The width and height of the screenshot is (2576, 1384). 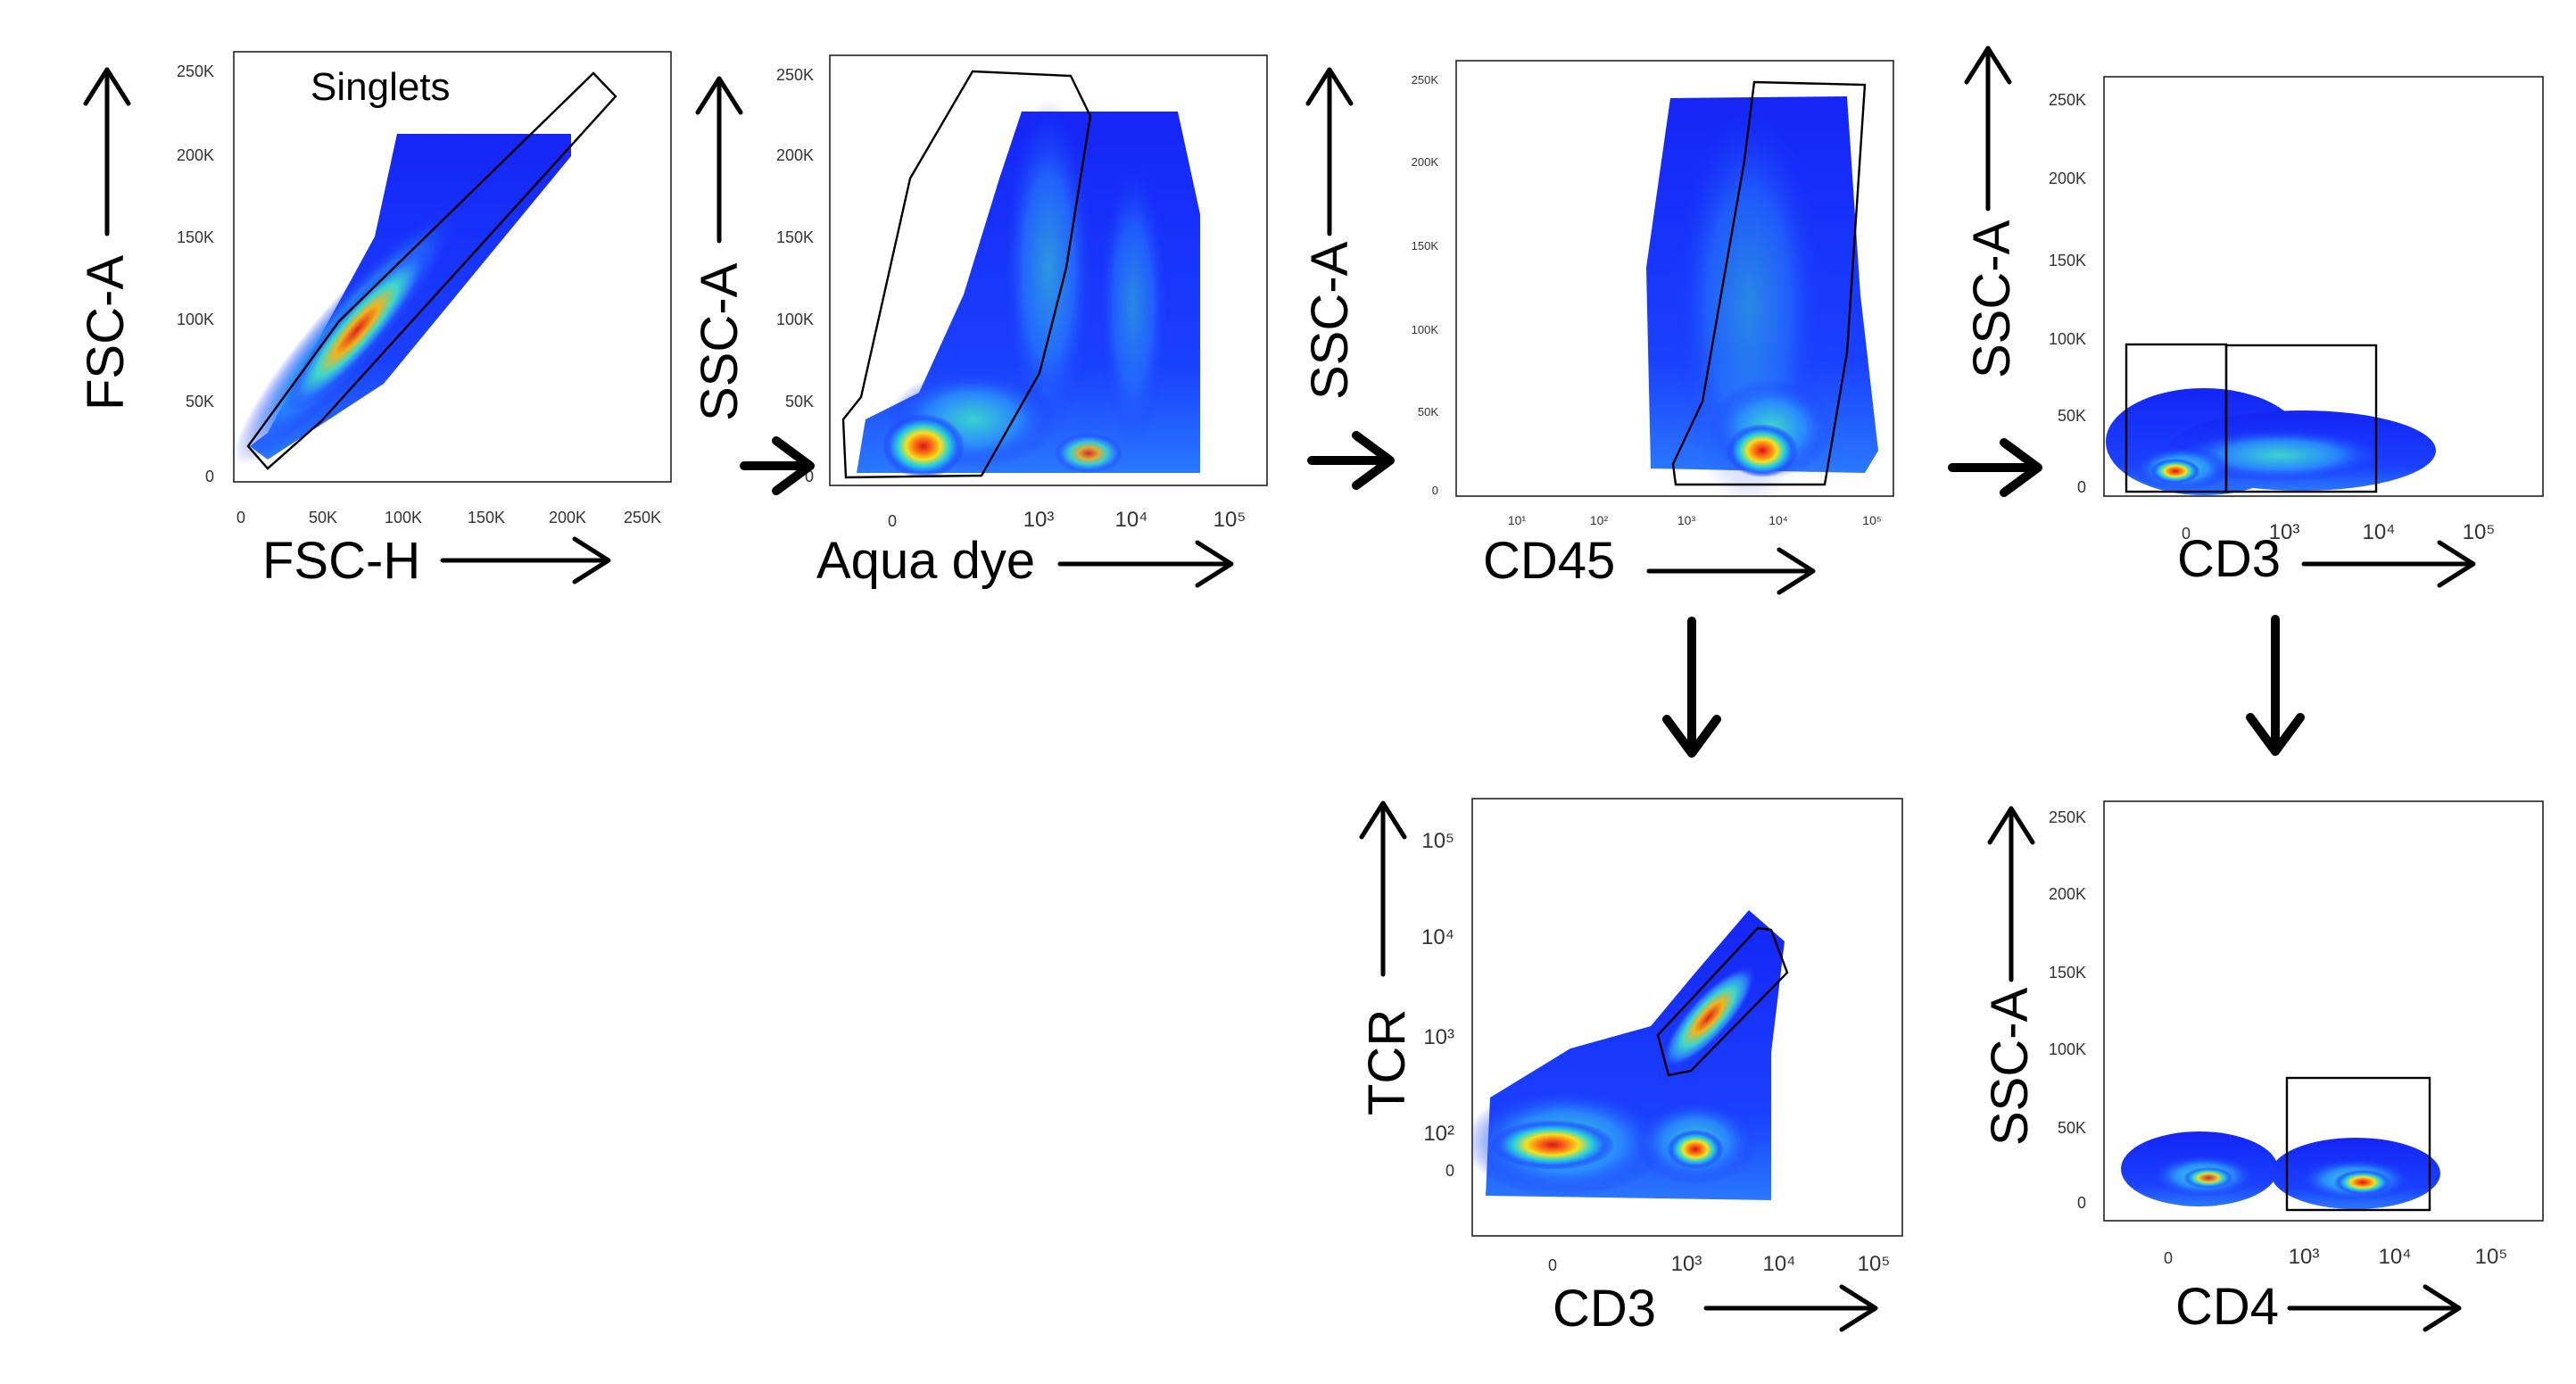 I want to click on x-tick-label: 200K, so click(x=567, y=517).